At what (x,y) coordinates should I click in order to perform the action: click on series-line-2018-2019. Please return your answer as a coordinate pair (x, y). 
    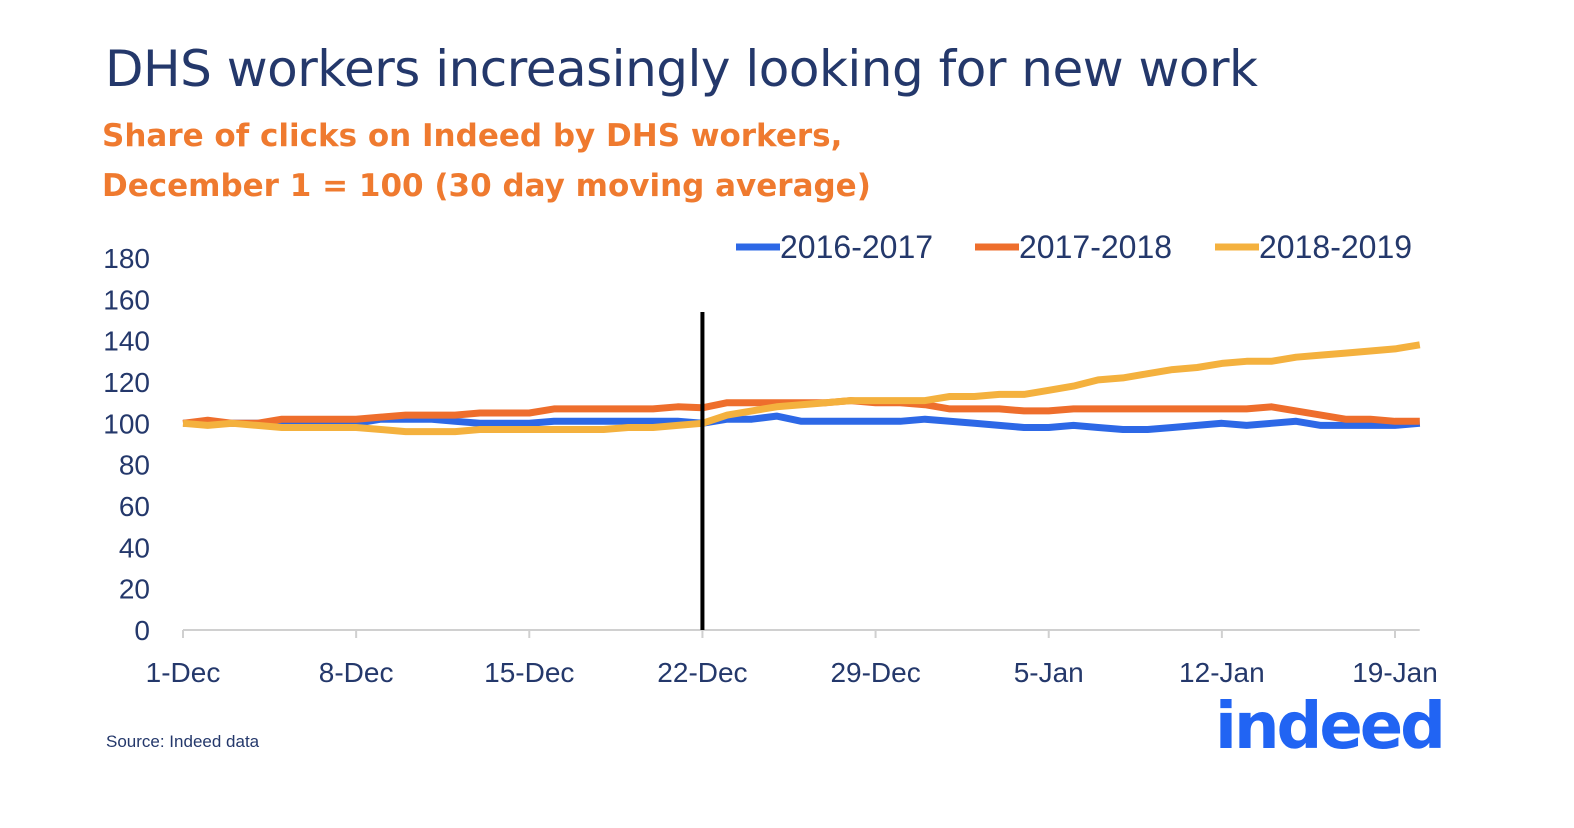
    Looking at the image, I should click on (801, 388).